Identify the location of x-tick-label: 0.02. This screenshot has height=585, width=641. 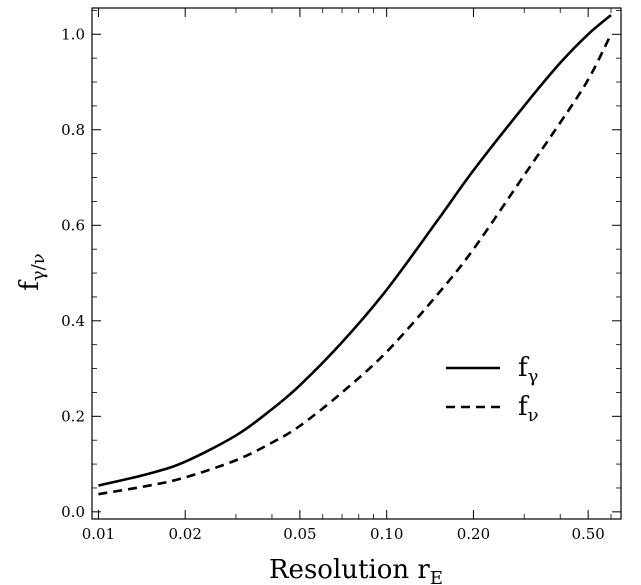
(184, 534).